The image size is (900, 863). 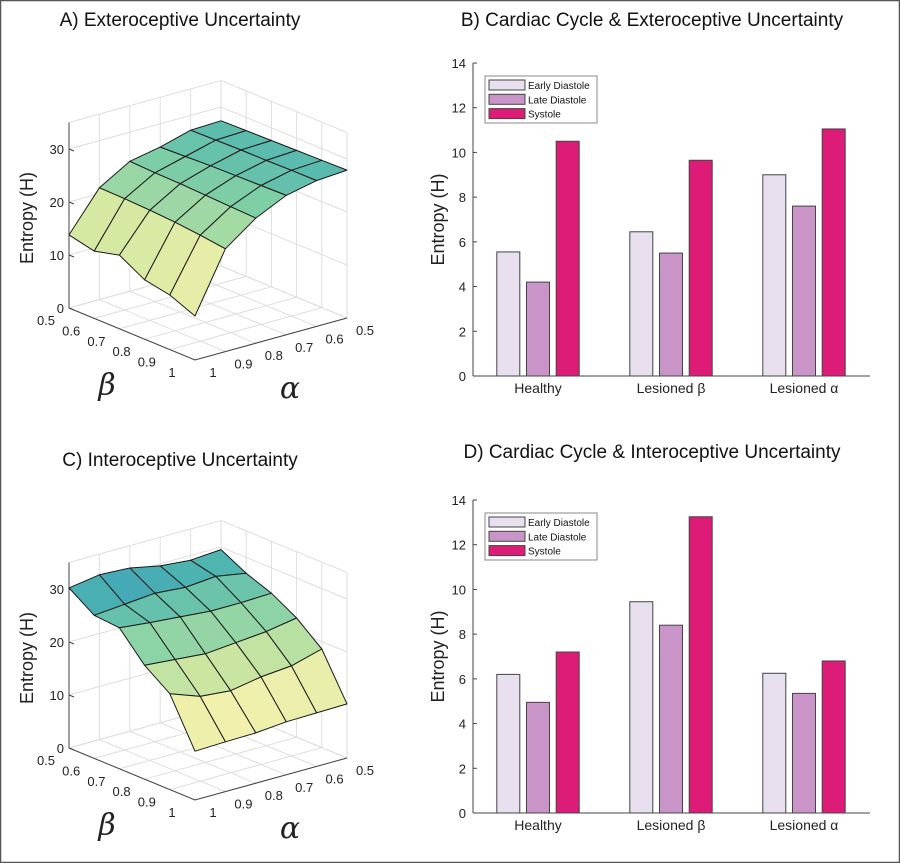 I want to click on legend-label: Late Diastole, so click(x=557, y=537).